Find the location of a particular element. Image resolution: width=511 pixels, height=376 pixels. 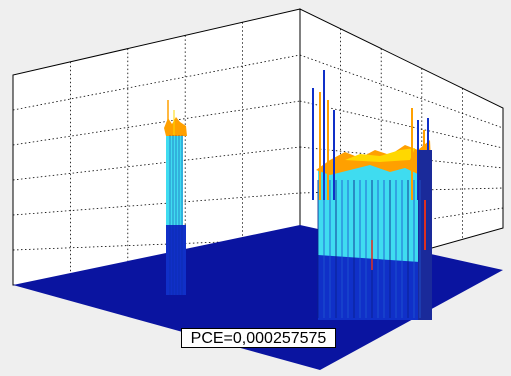

peak-narrow-cyan-body is located at coordinates (174, 180).